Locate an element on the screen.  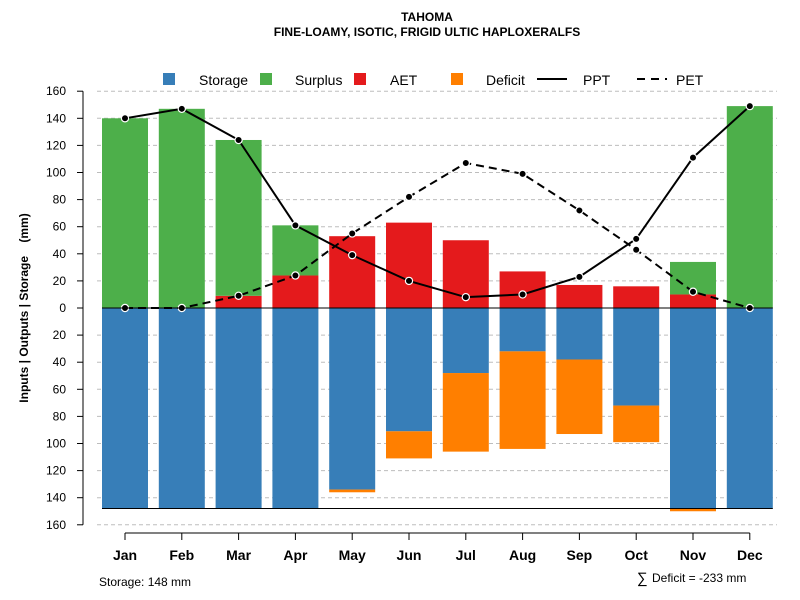
legend-label: PPT is located at coordinates (597, 80).